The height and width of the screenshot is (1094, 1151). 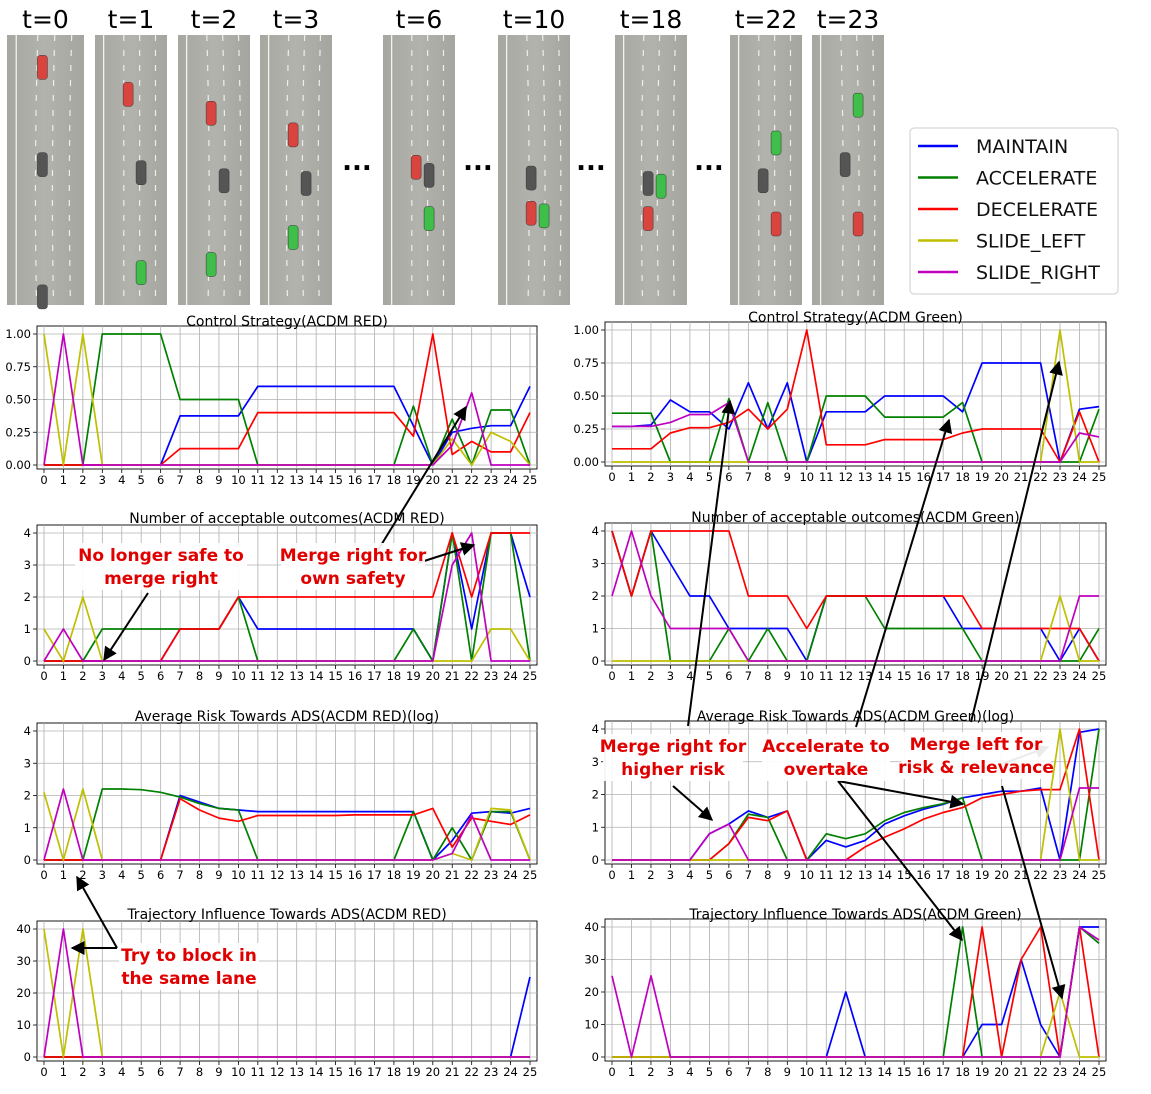 What do you see at coordinates (188, 979) in the screenshot?
I see `annotation-text: the same lane` at bounding box center [188, 979].